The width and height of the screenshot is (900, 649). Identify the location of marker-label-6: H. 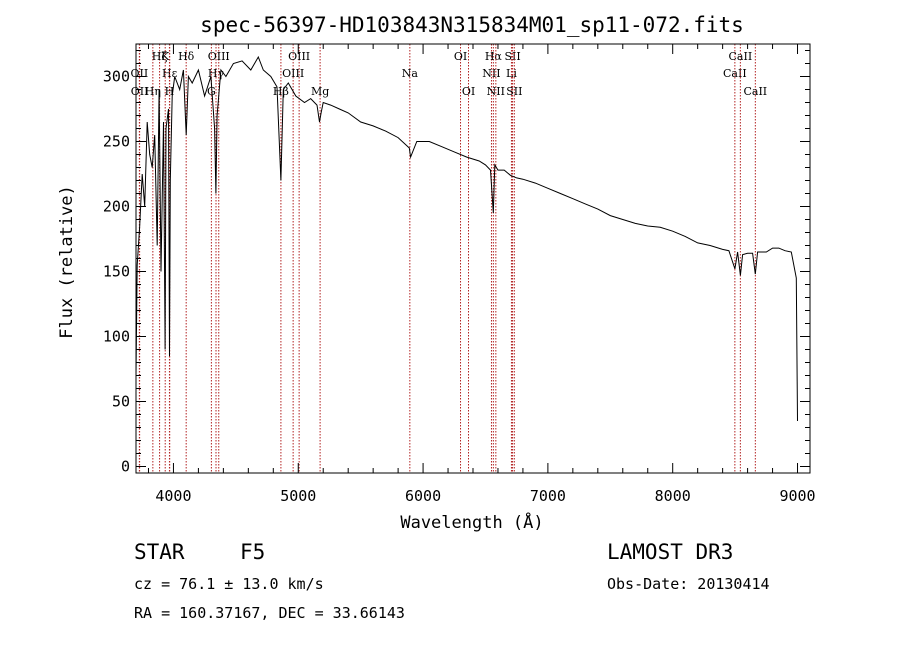
(170, 91).